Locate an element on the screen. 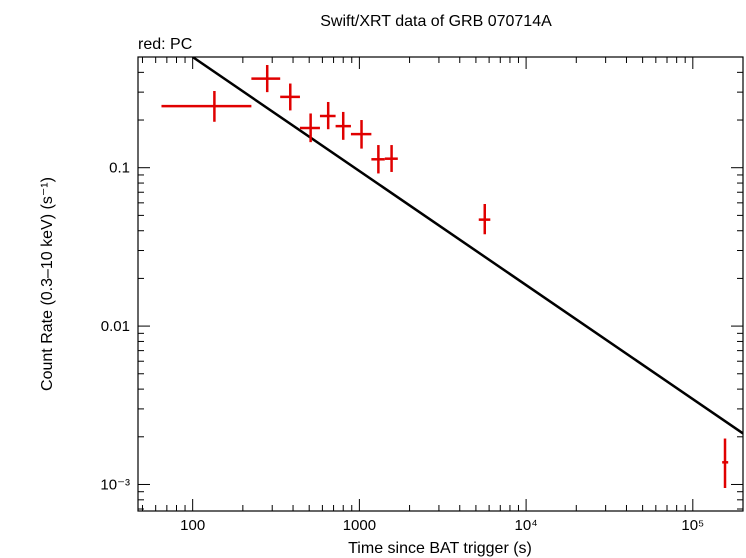 This screenshot has height=558, width=746. chart-title: Swift/XRT data of GRB 070714A is located at coordinates (436, 21).